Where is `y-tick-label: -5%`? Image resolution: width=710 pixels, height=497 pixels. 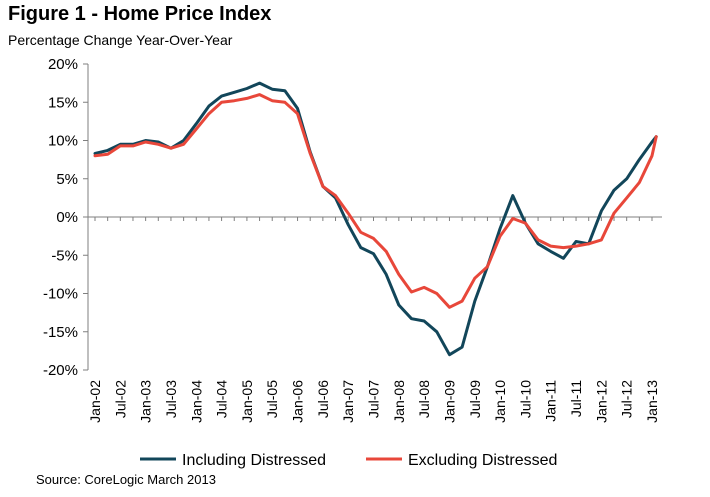 y-tick-label: -5% is located at coordinates (64, 255).